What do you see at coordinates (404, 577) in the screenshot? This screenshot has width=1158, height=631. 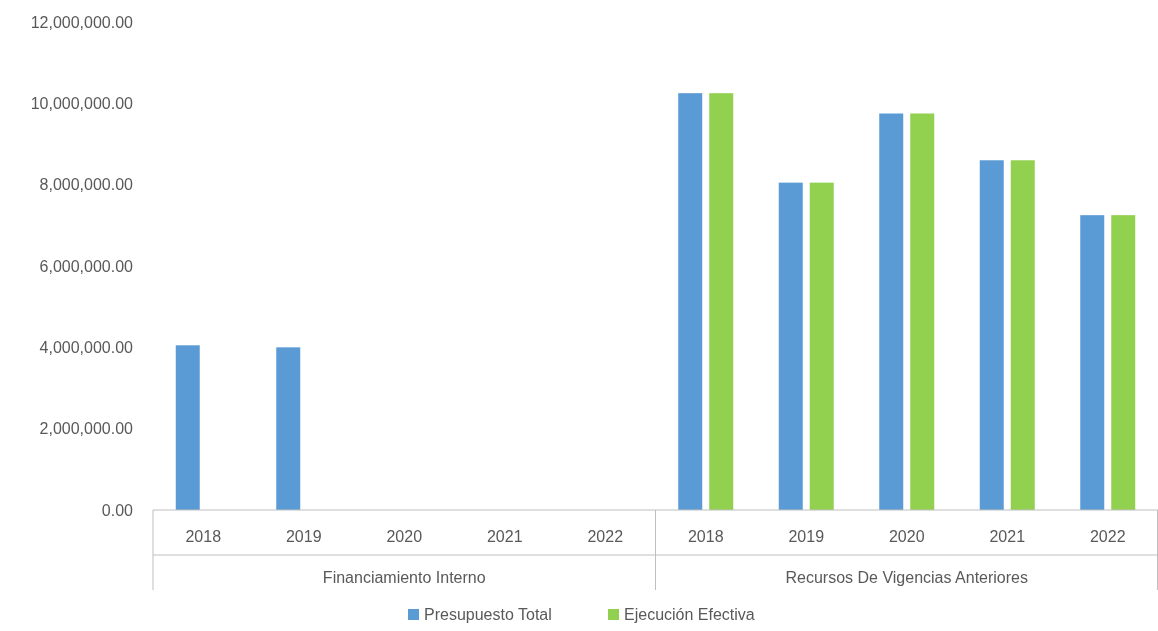 I see `text: Financiamiento Interno` at bounding box center [404, 577].